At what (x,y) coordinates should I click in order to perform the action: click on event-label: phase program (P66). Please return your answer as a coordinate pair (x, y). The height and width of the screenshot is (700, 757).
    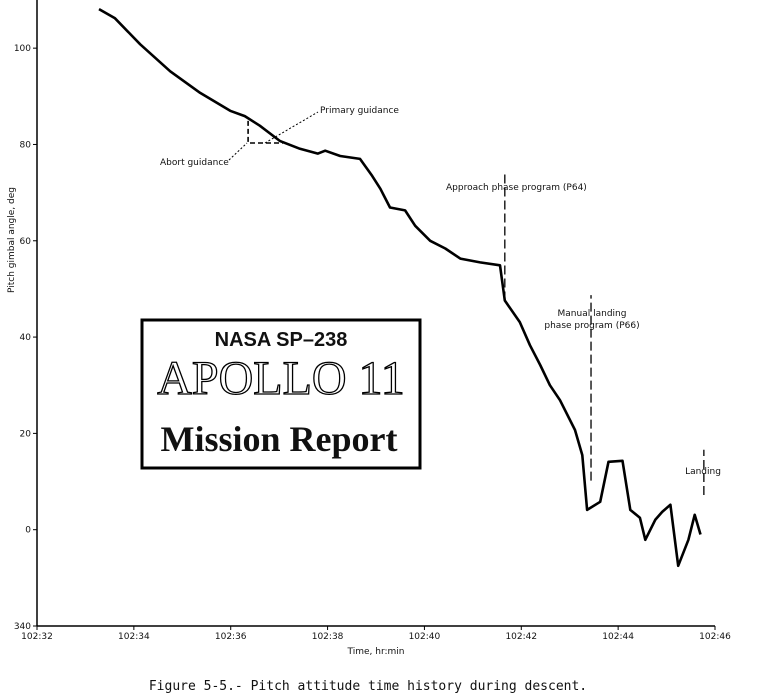
    Looking at the image, I should click on (591, 326).